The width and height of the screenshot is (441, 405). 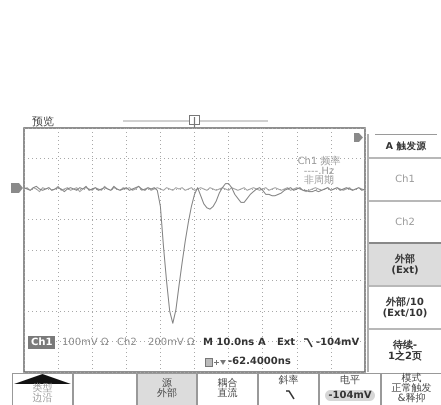 What do you see at coordinates (127, 342) in the screenshot?
I see `text: Ch2` at bounding box center [127, 342].